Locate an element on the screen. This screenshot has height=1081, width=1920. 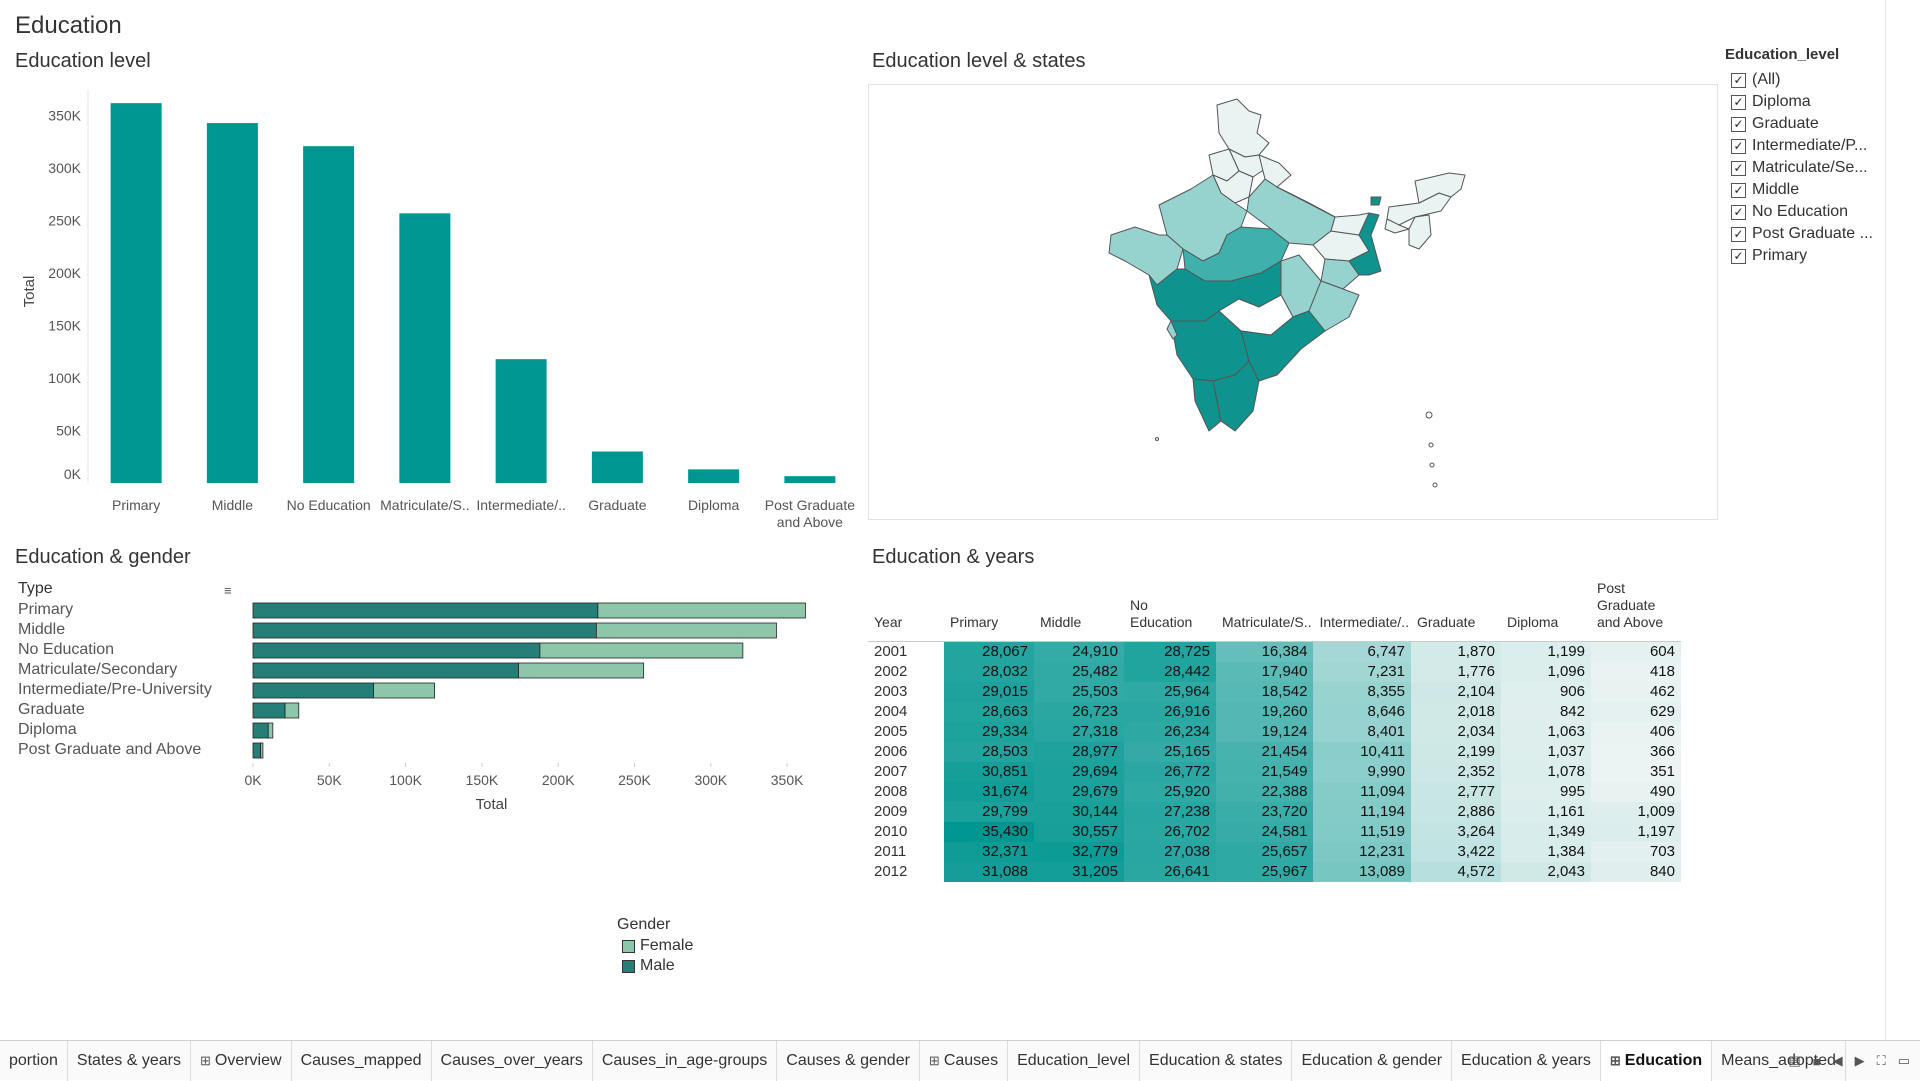
bar-intermediate-pre-university-female is located at coordinates (404, 690).